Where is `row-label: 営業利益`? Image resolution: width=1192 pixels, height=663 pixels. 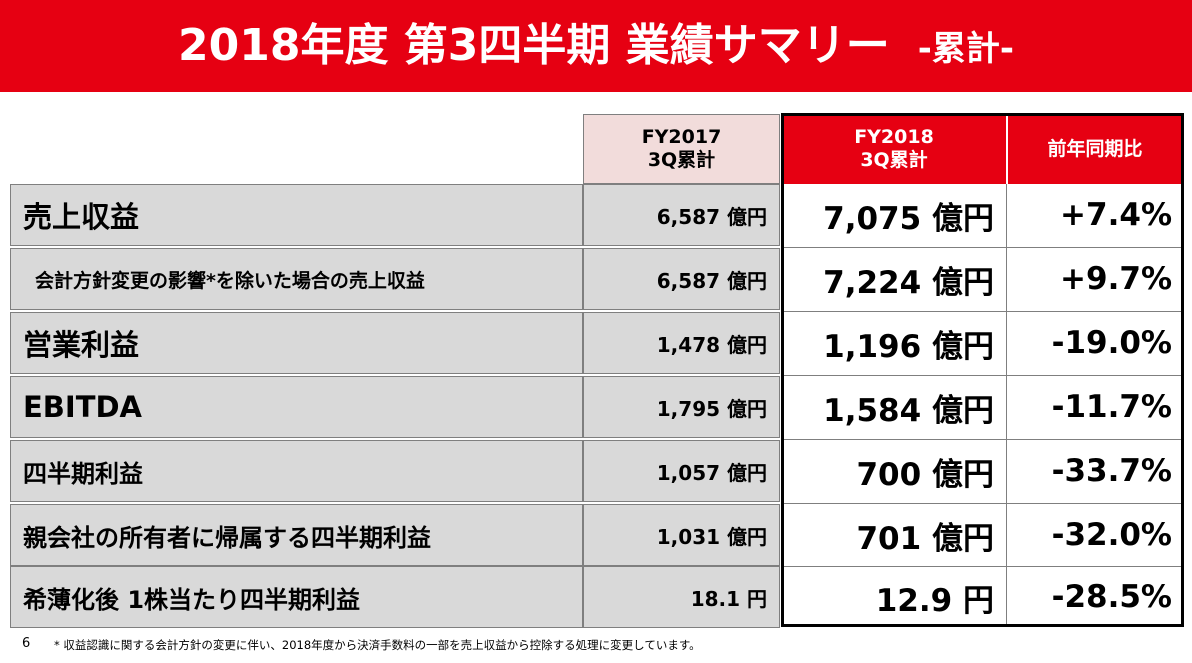
row-label: 営業利益 is located at coordinates (296, 343).